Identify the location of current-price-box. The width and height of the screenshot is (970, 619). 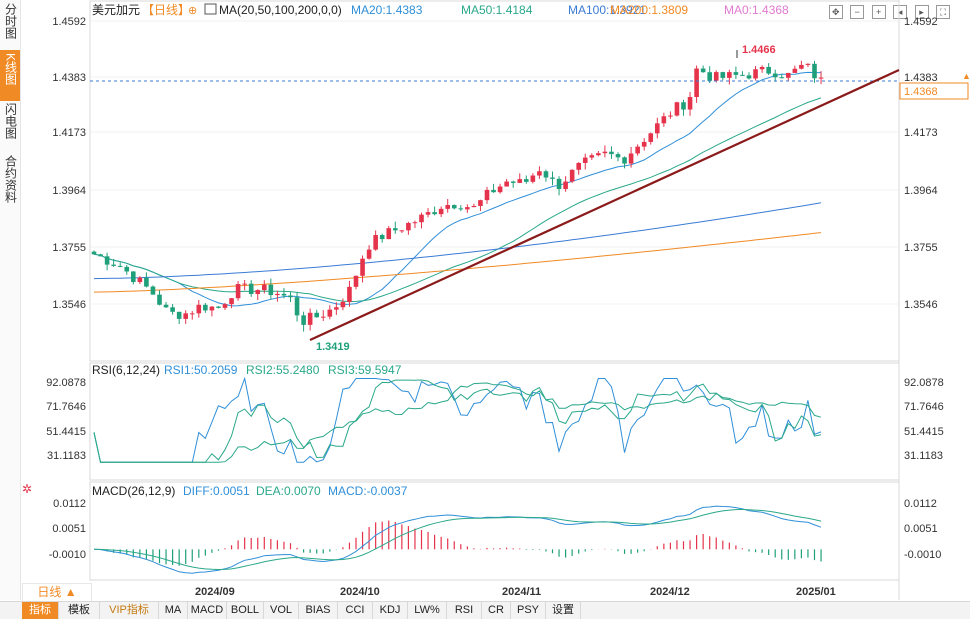
(934, 91).